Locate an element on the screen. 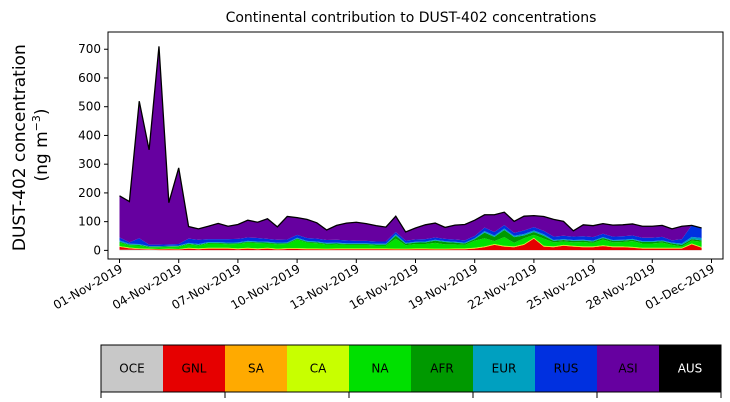 The image size is (730, 402). legend-swatch-gnl is located at coordinates (194, 368).